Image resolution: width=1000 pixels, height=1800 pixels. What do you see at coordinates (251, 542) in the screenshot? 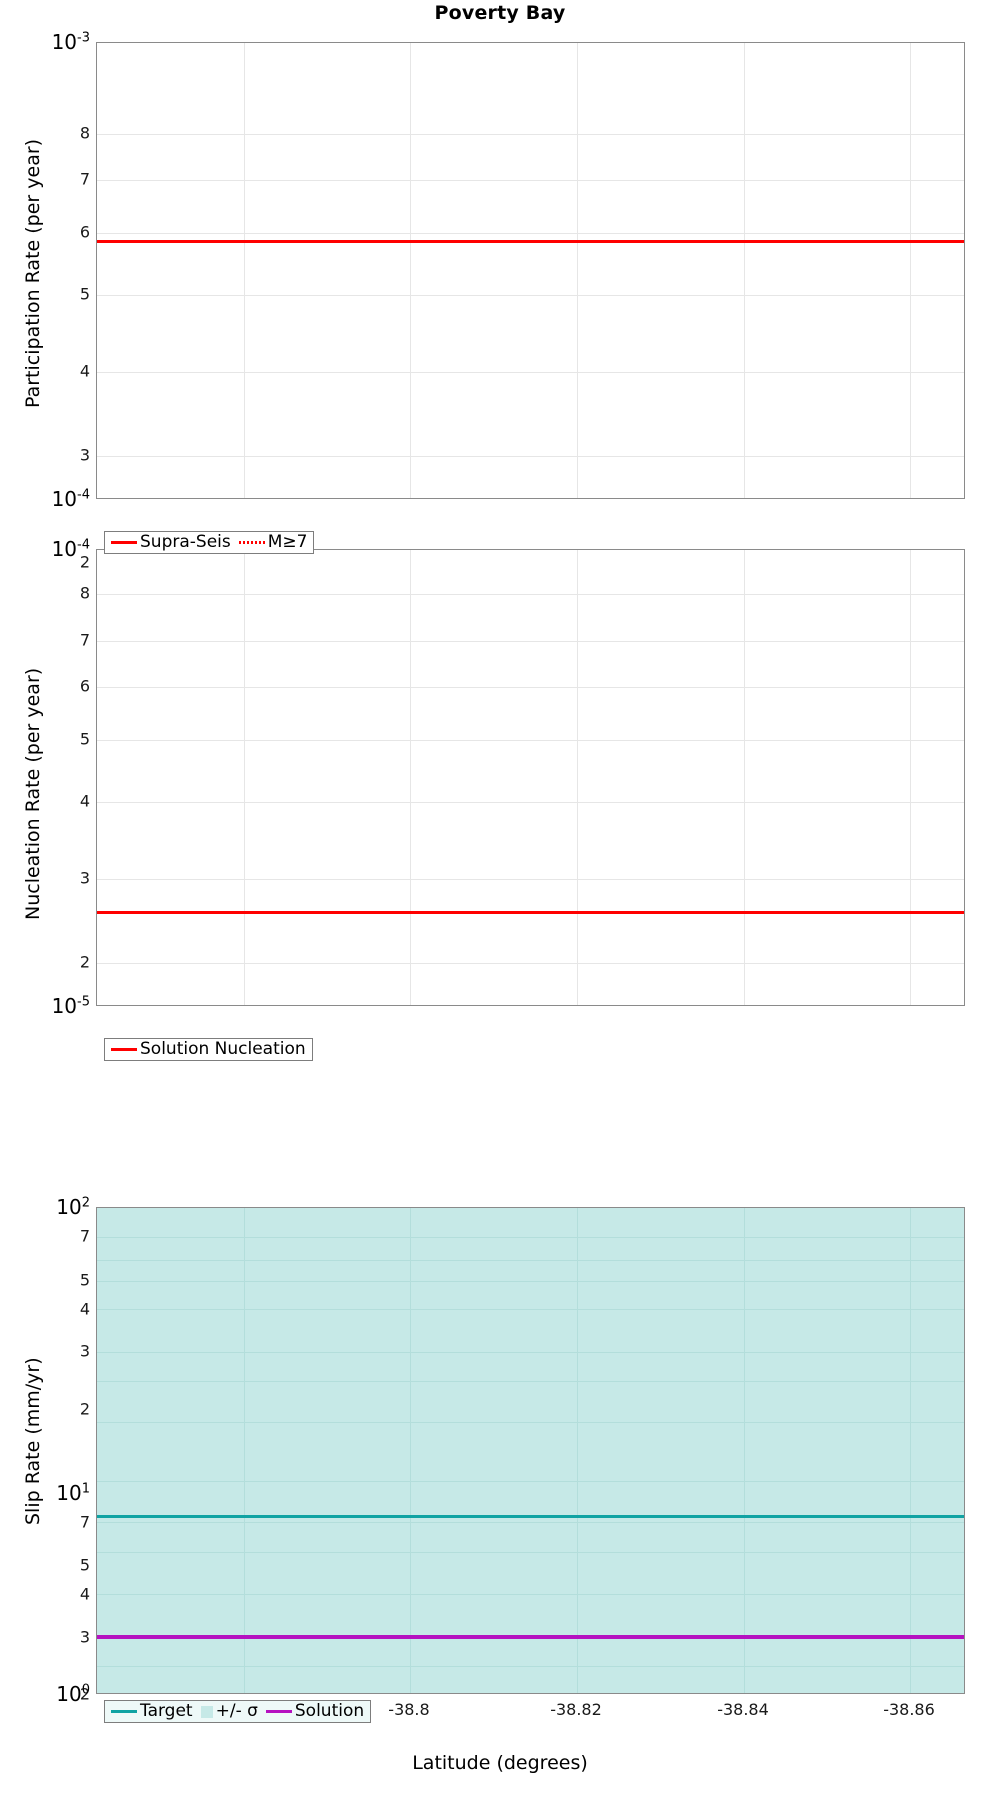
I see `m-ge-7-swatch-icon` at bounding box center [251, 542].